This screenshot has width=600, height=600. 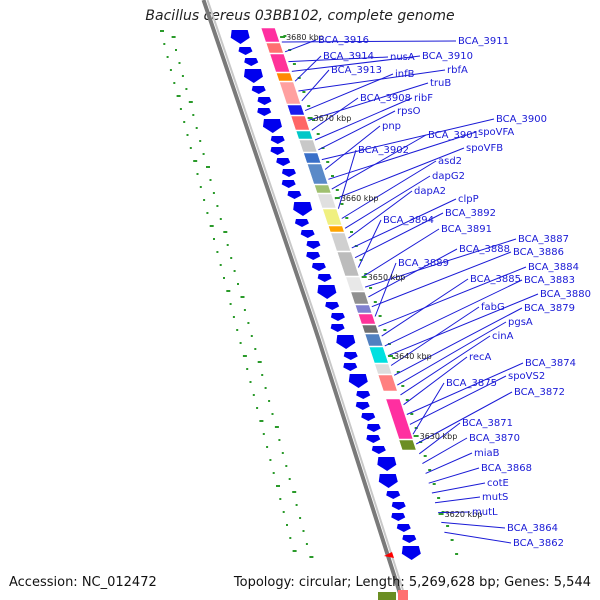 I want to click on gene-label: BCA_3874, so click(x=550, y=363).